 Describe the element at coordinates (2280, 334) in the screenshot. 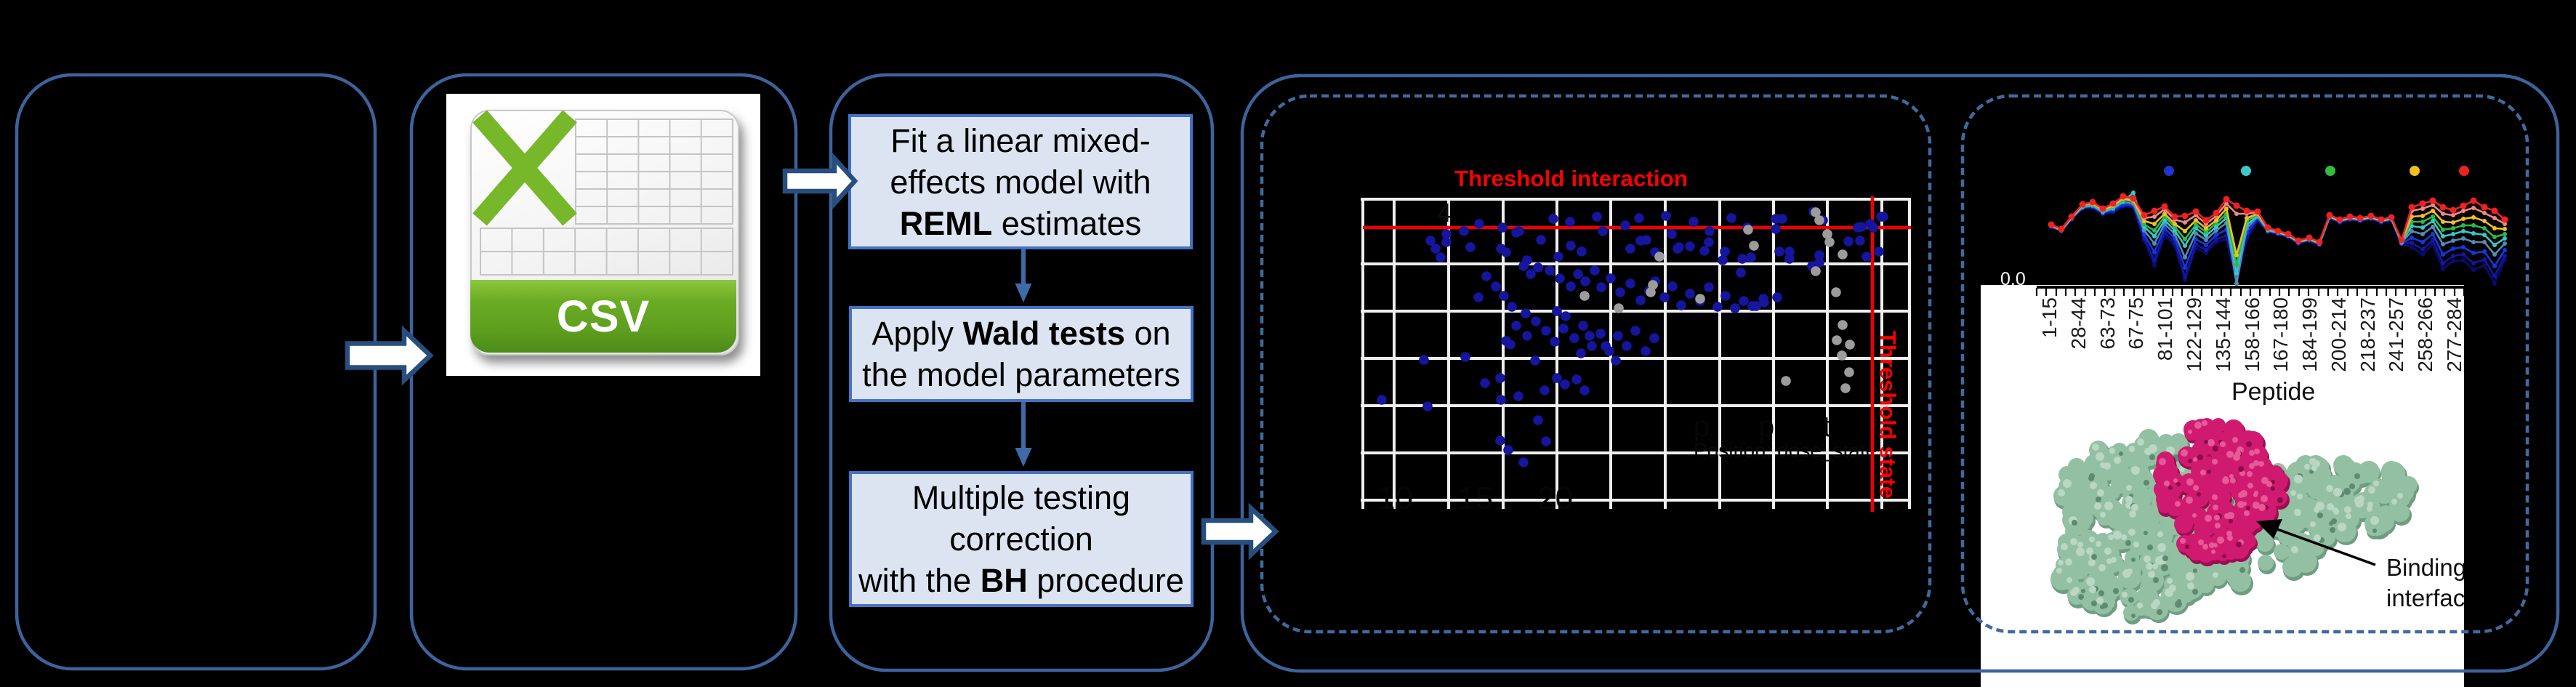

I see `svg-text: 167-180` at that location.